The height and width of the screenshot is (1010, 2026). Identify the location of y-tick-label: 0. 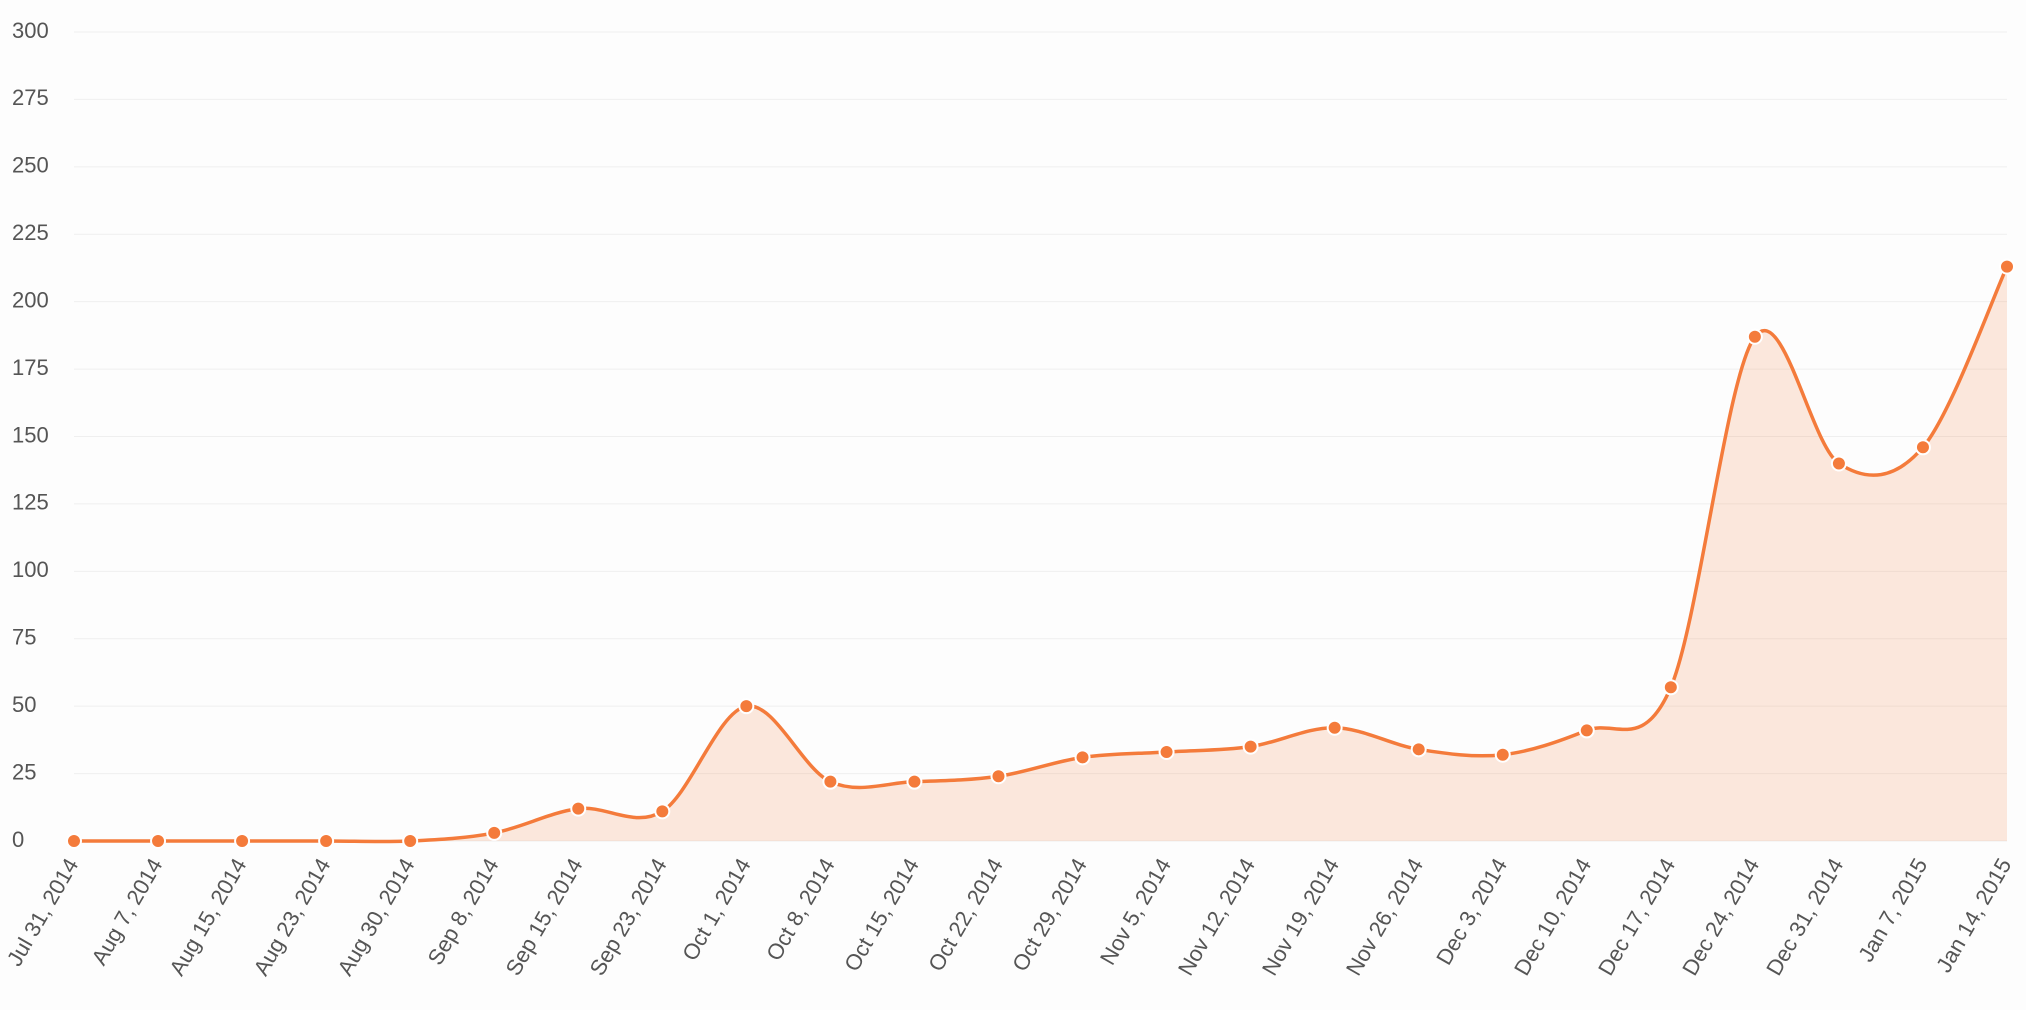
(18, 839).